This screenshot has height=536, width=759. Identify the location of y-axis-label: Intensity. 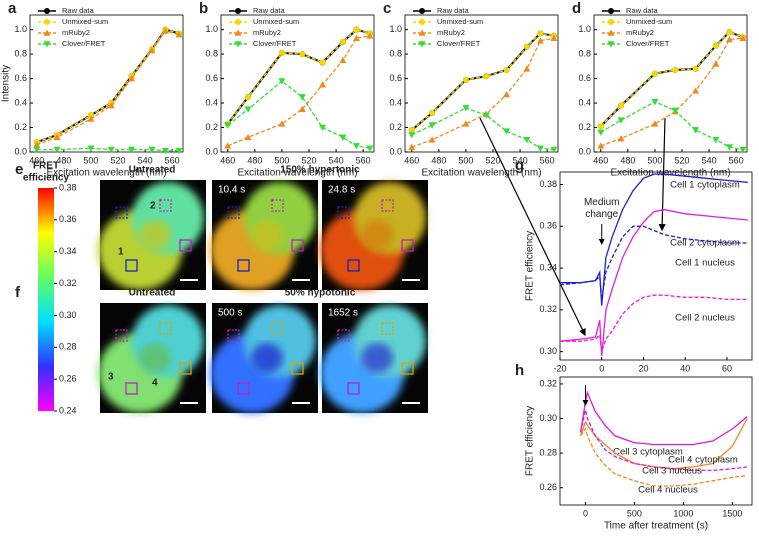
(6, 83).